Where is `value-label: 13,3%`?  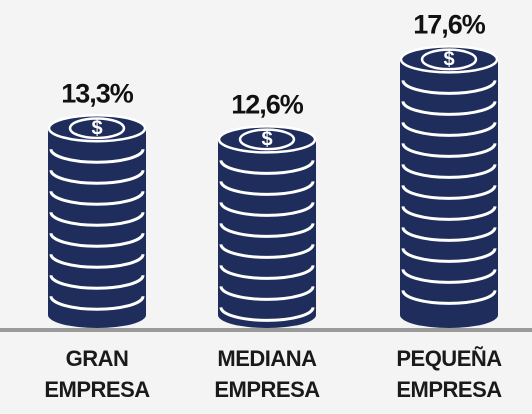 value-label: 13,3% is located at coordinates (97, 93).